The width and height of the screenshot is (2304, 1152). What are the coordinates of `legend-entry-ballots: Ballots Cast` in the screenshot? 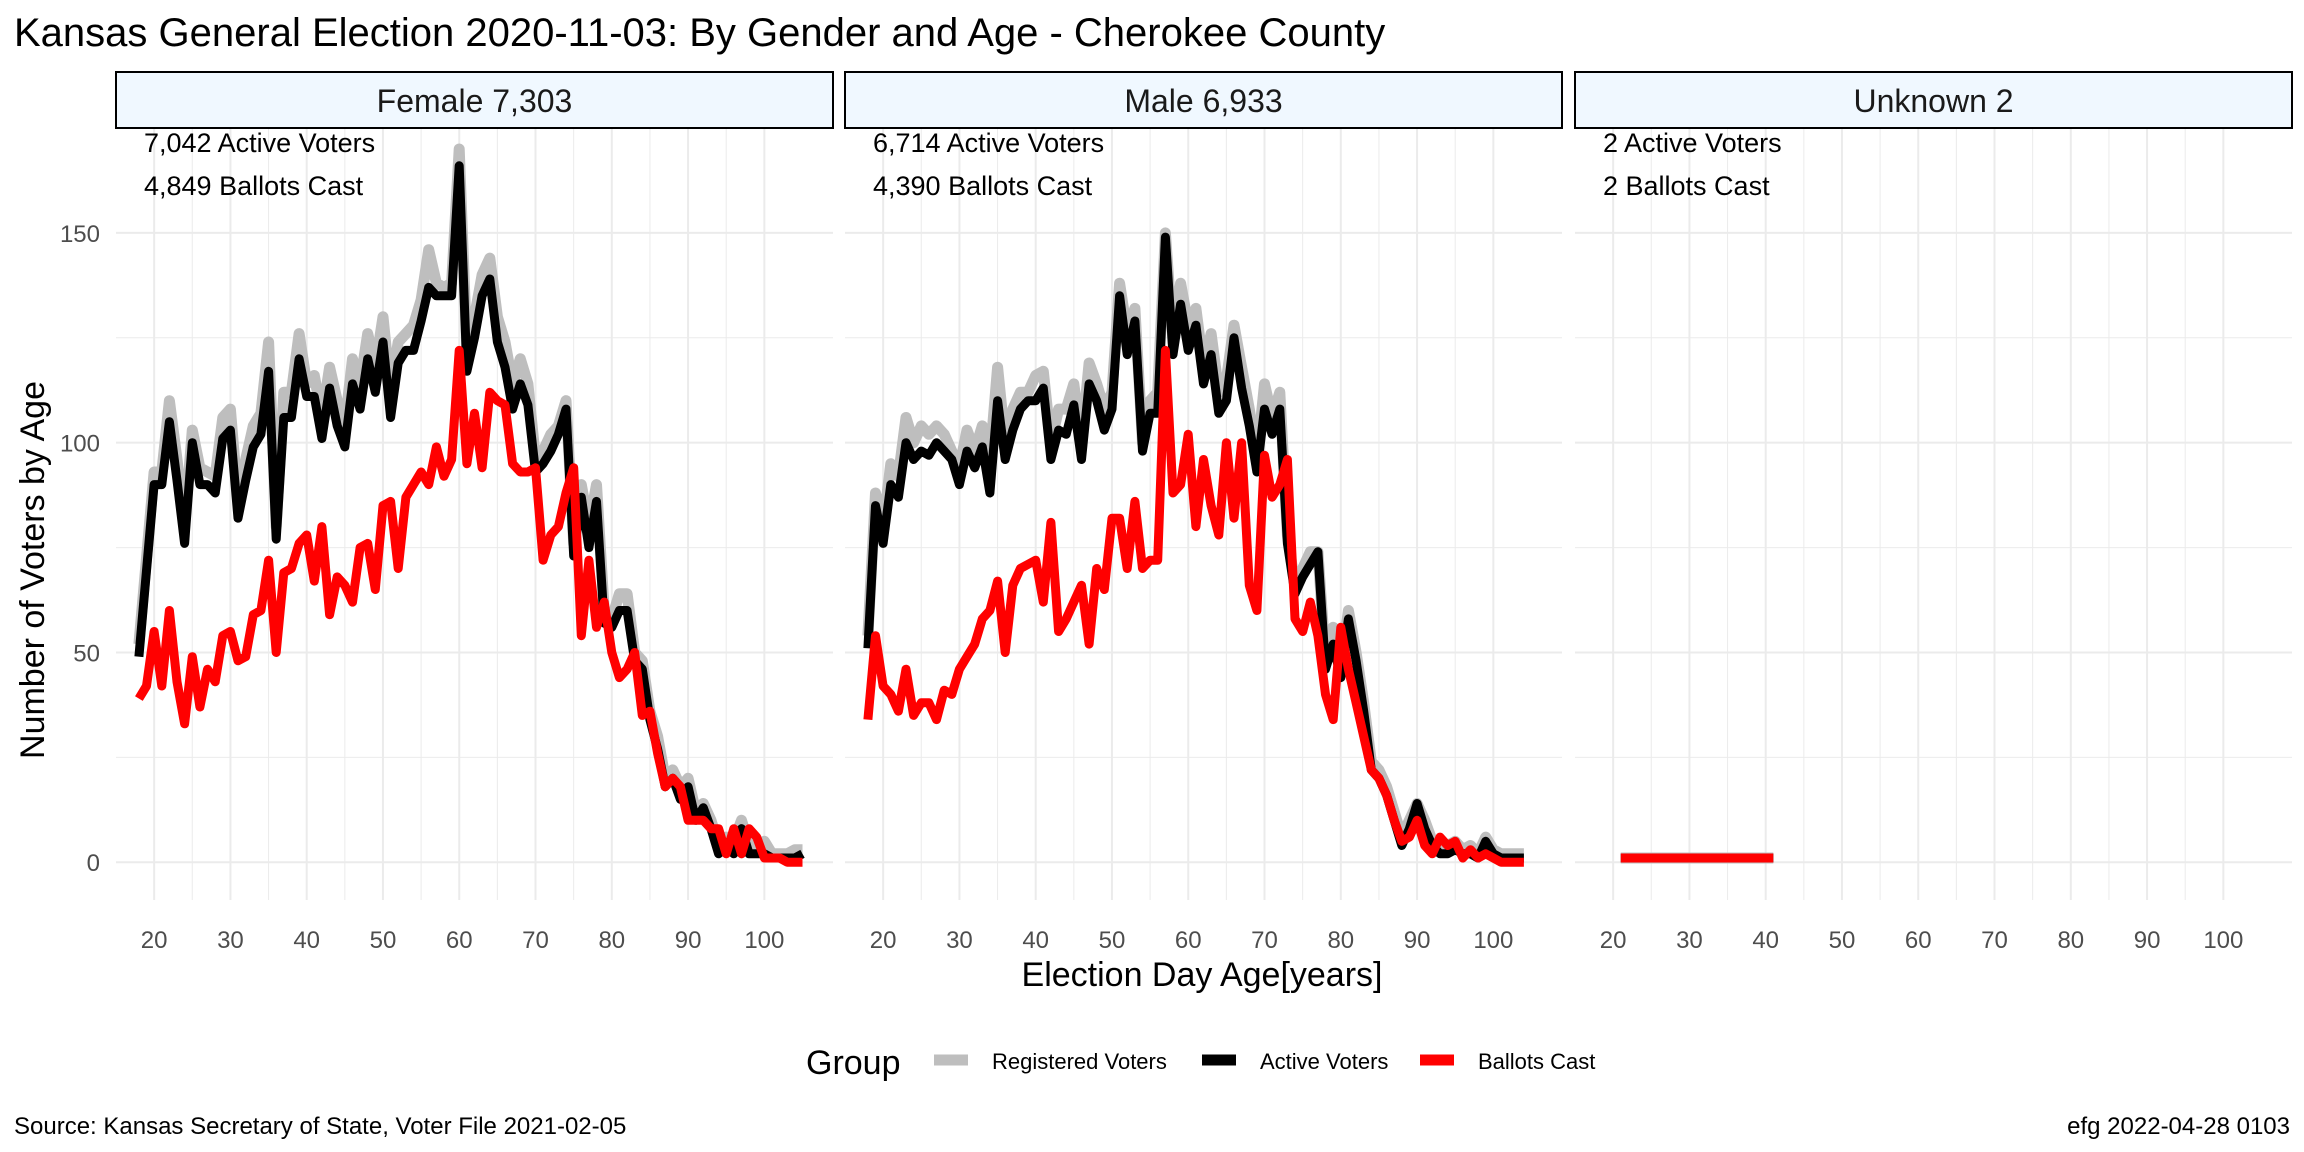 It's located at (1507, 1061).